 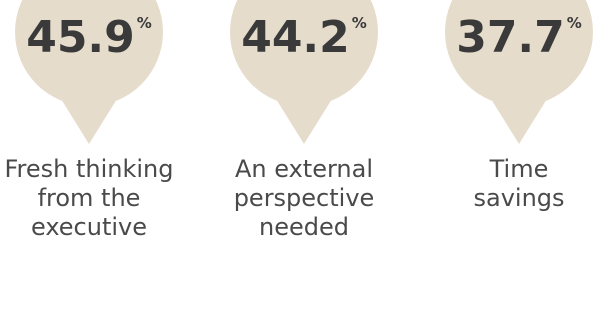 I want to click on category-label: Fresh thinking from the executive, so click(x=88, y=198).